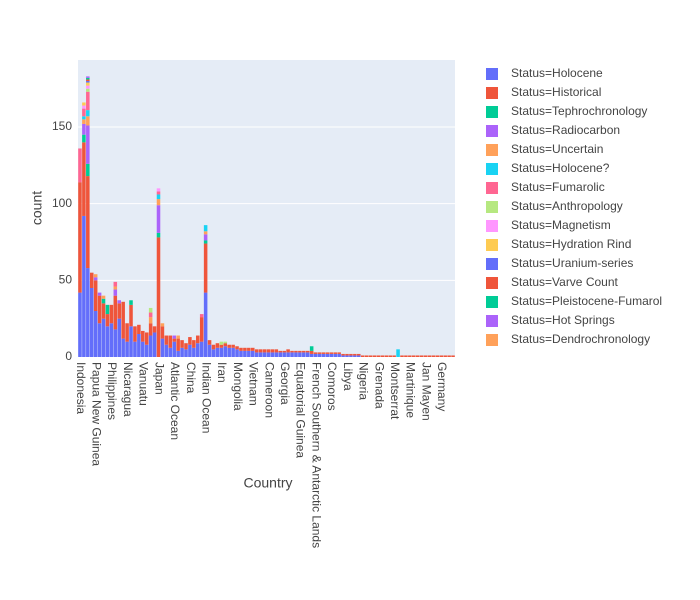  What do you see at coordinates (62, 126) in the screenshot?
I see `y-tick-label: 150` at bounding box center [62, 126].